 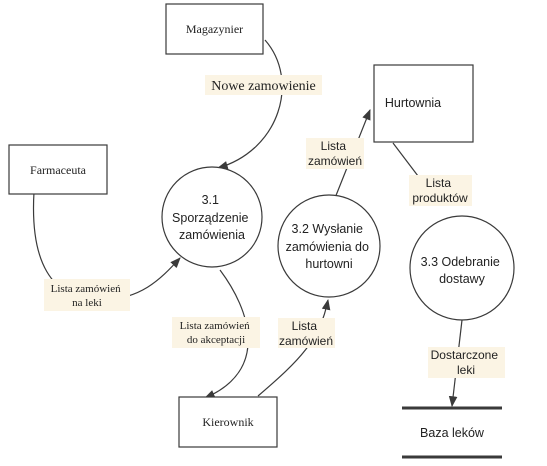 I want to click on process-3-2-label: 3.2 Wysłanie zamówienia do hurtowni, so click(x=329, y=246).